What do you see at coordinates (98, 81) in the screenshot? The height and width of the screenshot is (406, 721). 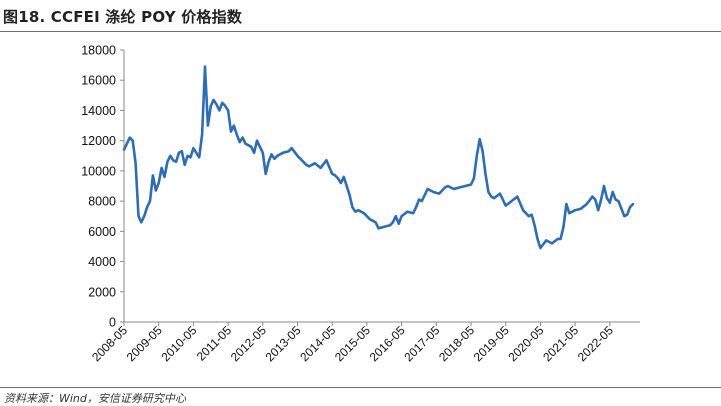 I see `y-tick-label: 16000` at bounding box center [98, 81].